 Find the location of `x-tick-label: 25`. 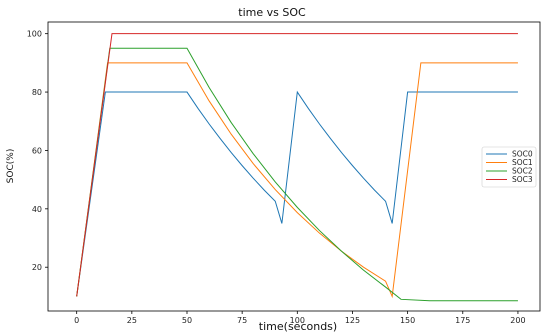

x-tick-label: 25 is located at coordinates (132, 320).